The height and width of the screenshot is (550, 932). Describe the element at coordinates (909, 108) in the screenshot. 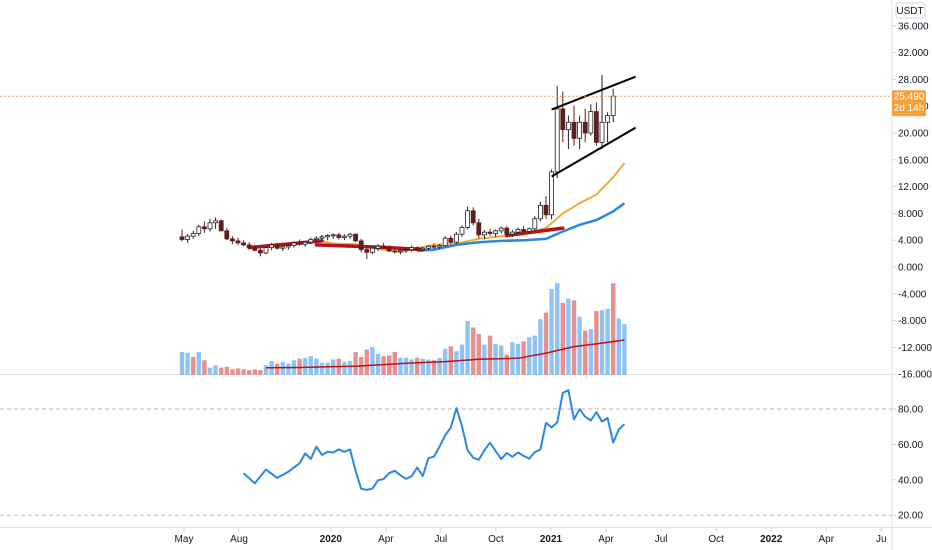

I see `bar-countdown: 2d 14h` at that location.